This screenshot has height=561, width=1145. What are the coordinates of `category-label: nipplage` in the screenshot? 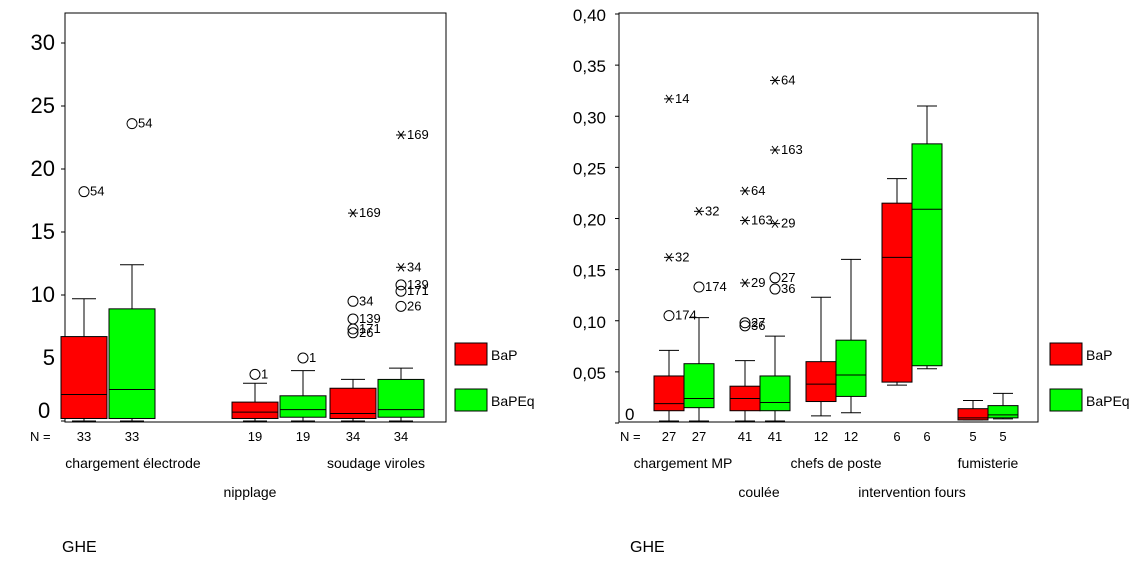 It's located at (250, 492).